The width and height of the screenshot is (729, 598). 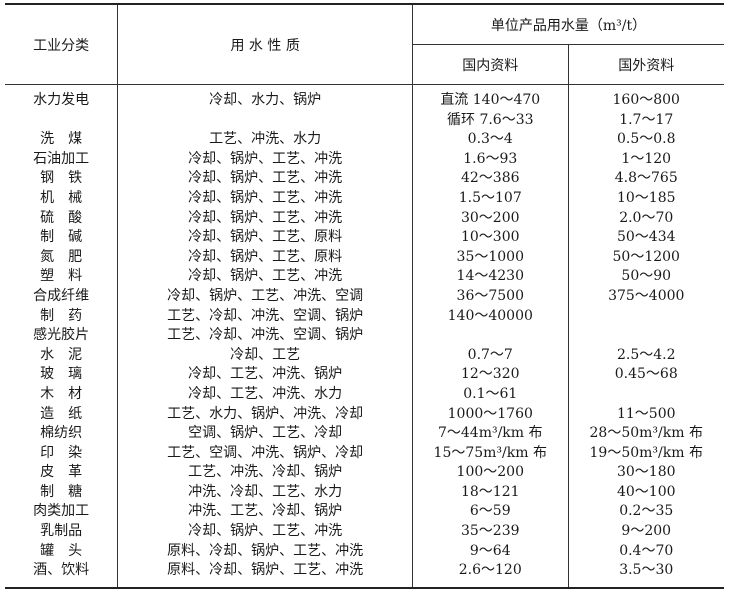 I want to click on table-row: 氮 肥冷却、锅炉、工艺、原料 35～1000 50～1200, so click(x=364, y=257).